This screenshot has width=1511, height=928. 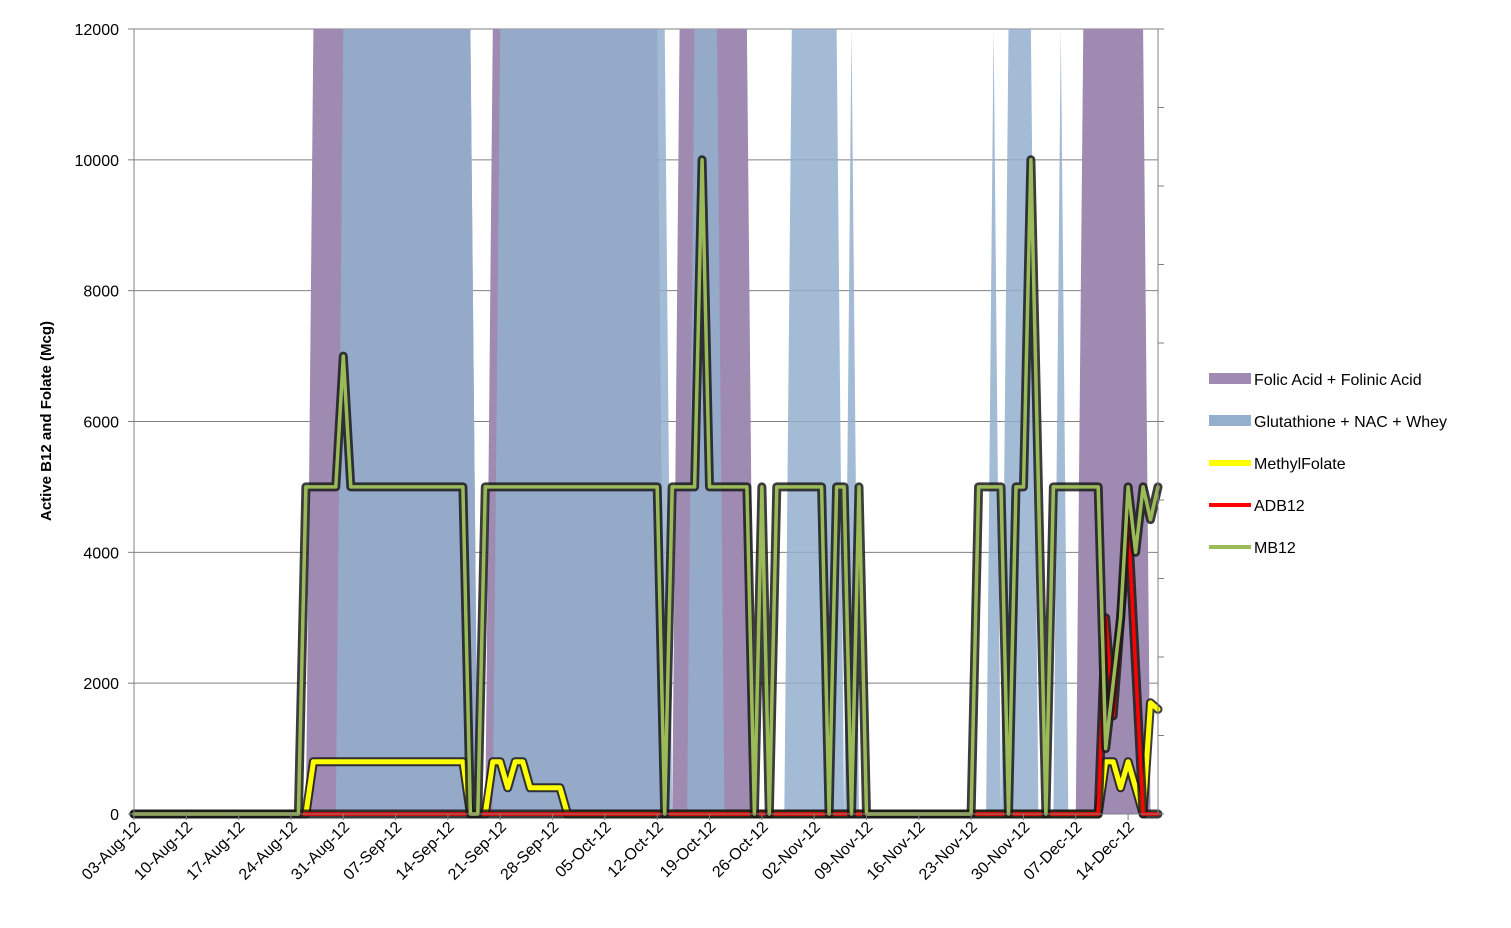 What do you see at coordinates (1338, 380) in the screenshot?
I see `legend-label: Folic Acid + Folinic Acid` at bounding box center [1338, 380].